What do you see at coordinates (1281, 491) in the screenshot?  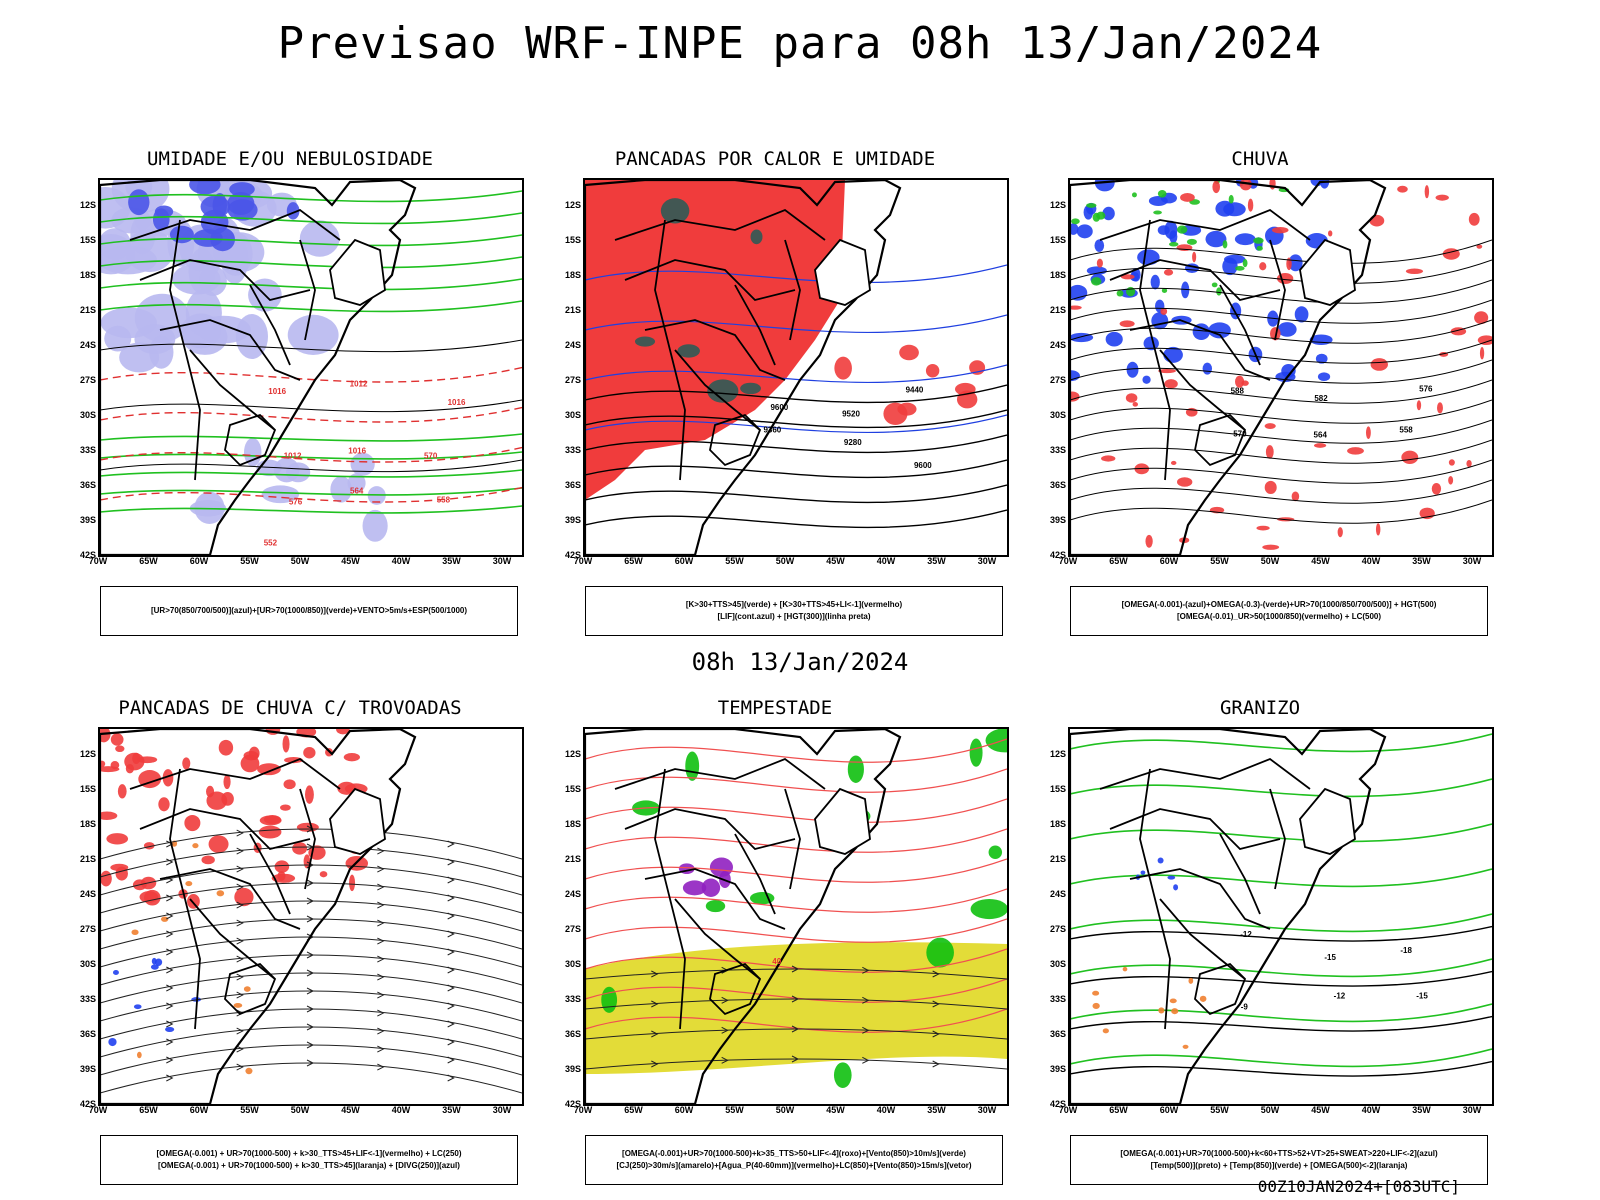 I see `hgt-contour` at bounding box center [1281, 491].